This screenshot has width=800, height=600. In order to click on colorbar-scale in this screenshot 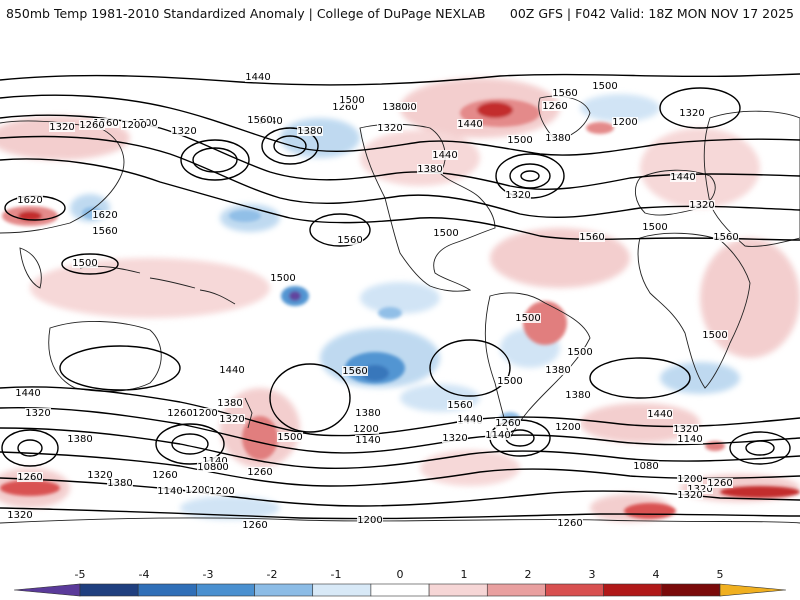, I will do `click(400, 590)`.